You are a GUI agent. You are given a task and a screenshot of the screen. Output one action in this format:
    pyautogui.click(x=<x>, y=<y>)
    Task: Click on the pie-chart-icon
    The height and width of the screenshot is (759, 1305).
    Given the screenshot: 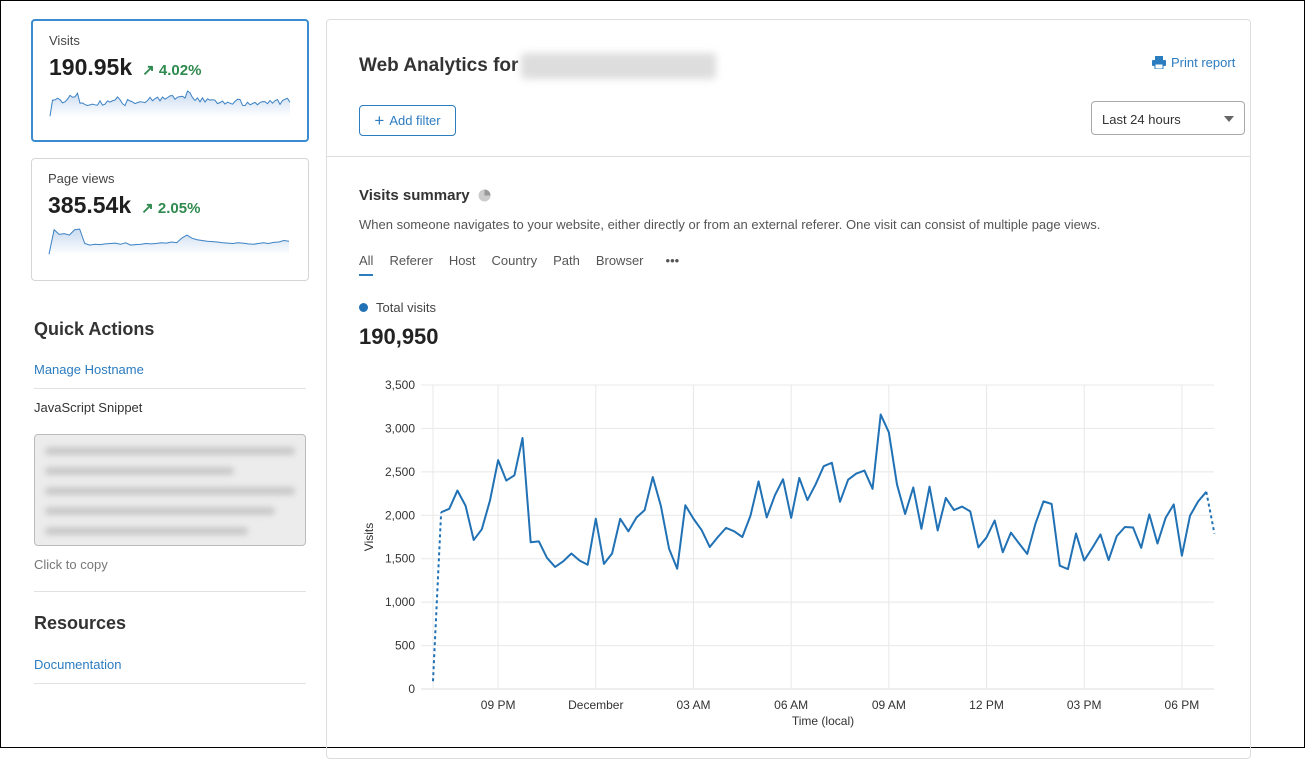 What is the action you would take?
    pyautogui.click(x=484, y=195)
    